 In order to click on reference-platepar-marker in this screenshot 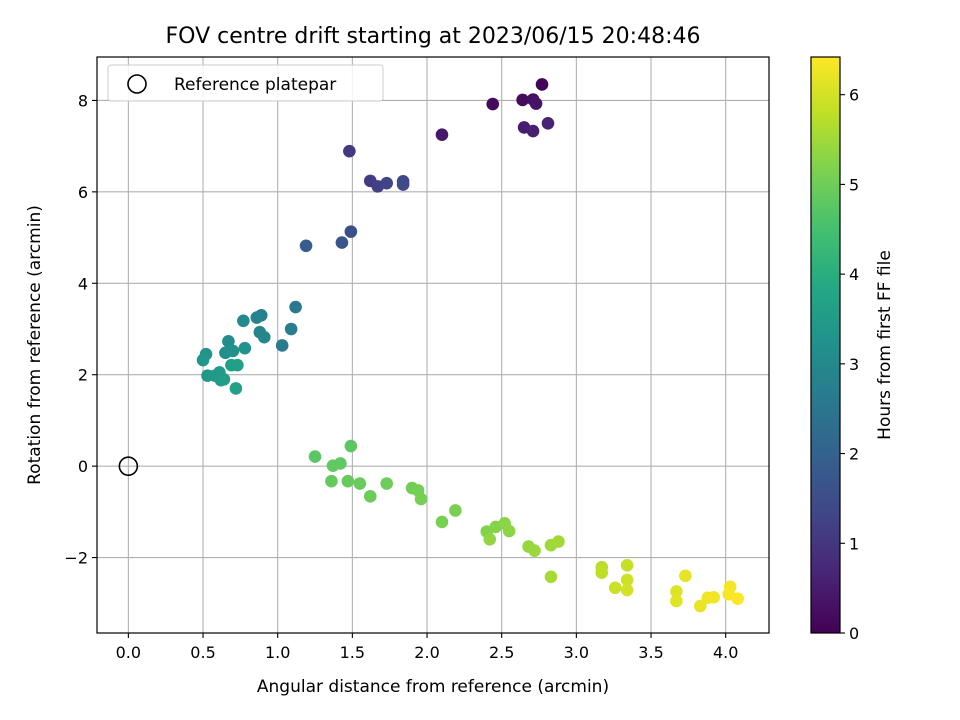, I will do `click(128, 466)`.